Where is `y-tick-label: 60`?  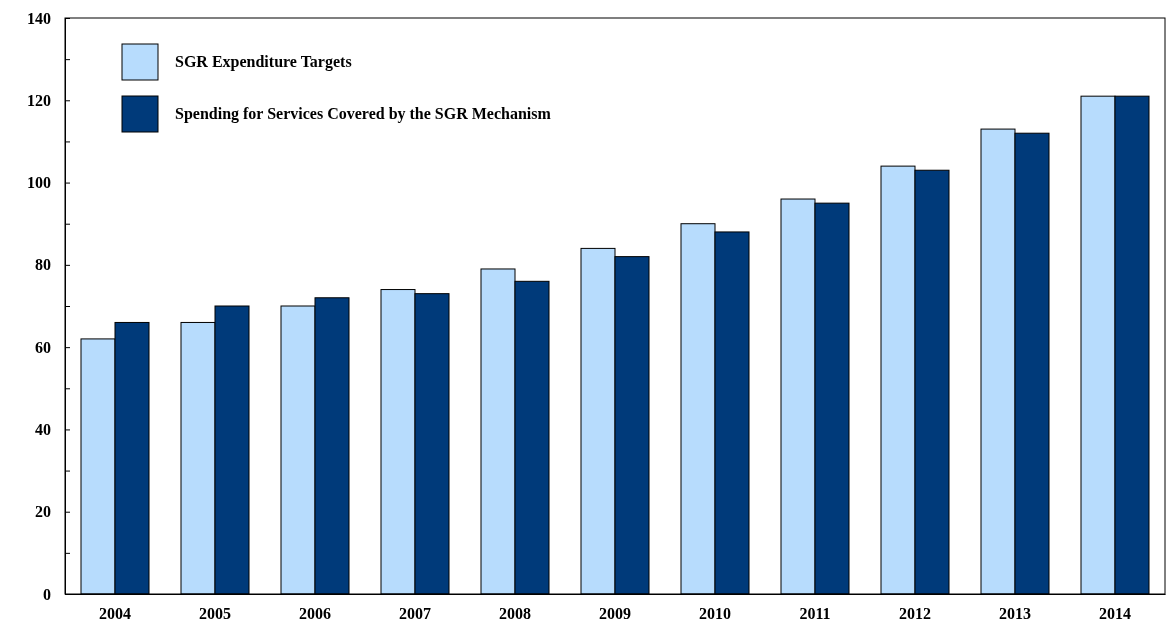
y-tick-label: 60 is located at coordinates (43, 347).